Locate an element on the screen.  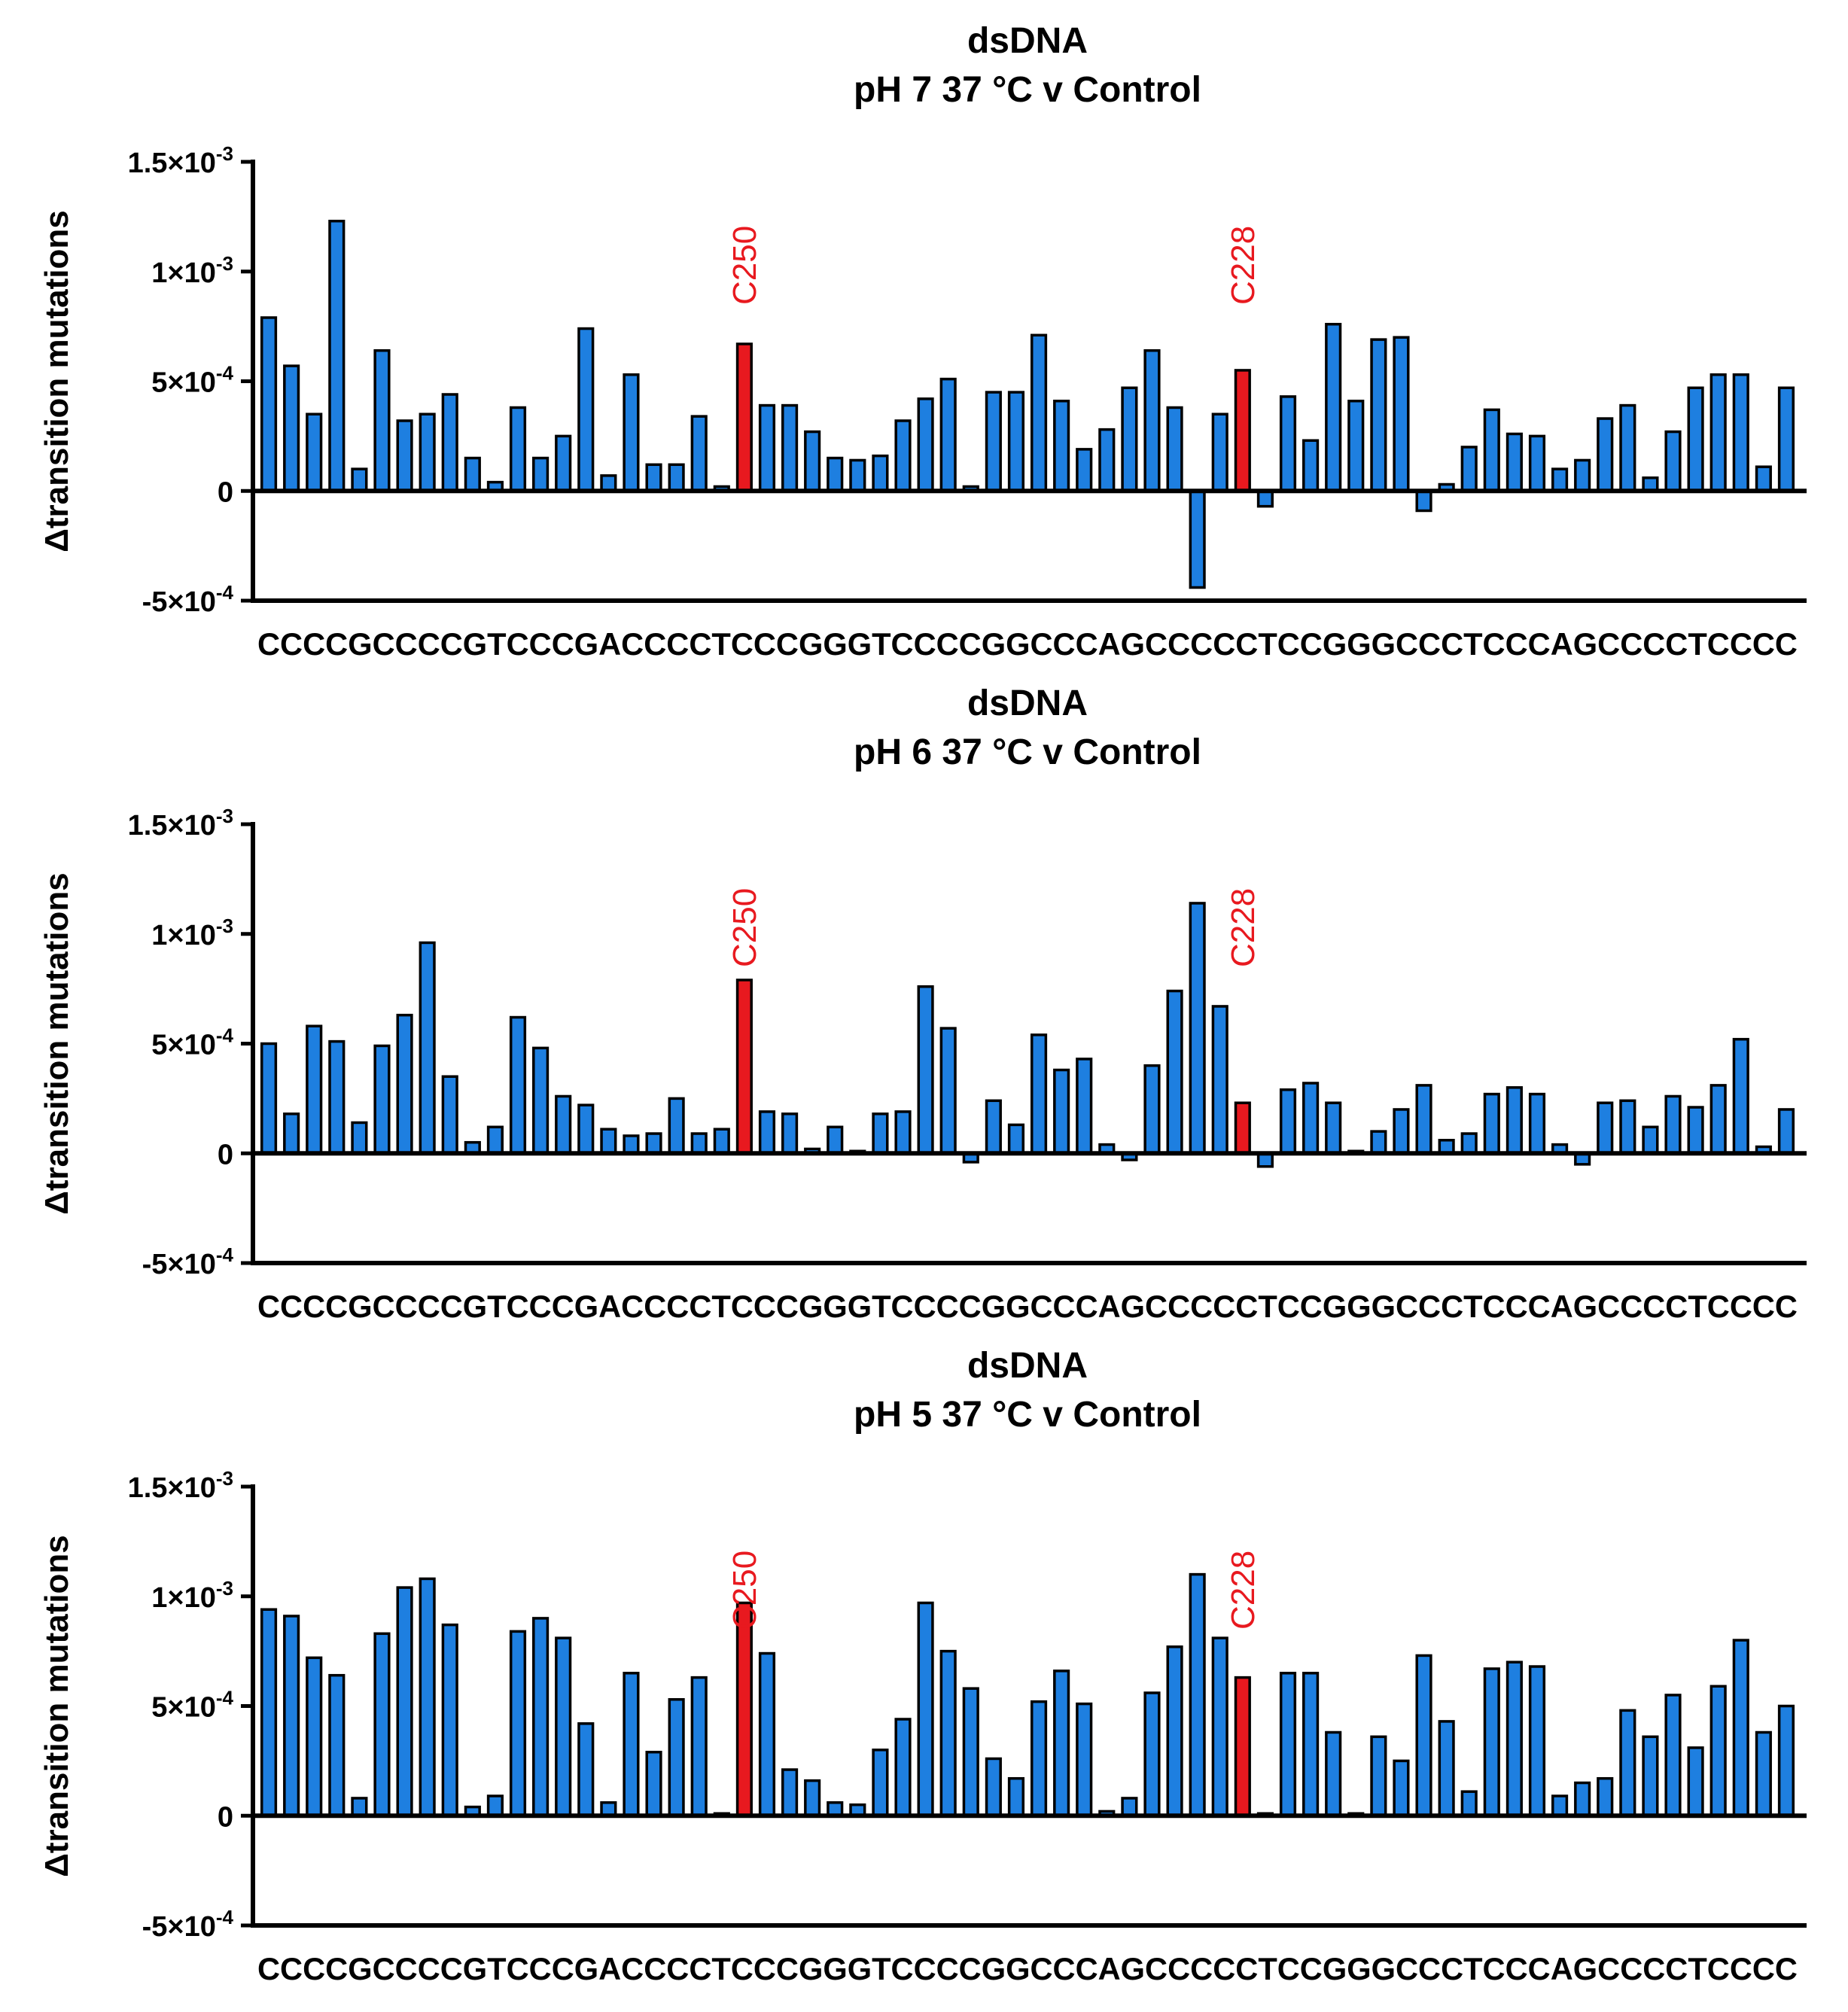
y-tick-label: -5×10⁻⁴ is located at coordinates (188, 1924).